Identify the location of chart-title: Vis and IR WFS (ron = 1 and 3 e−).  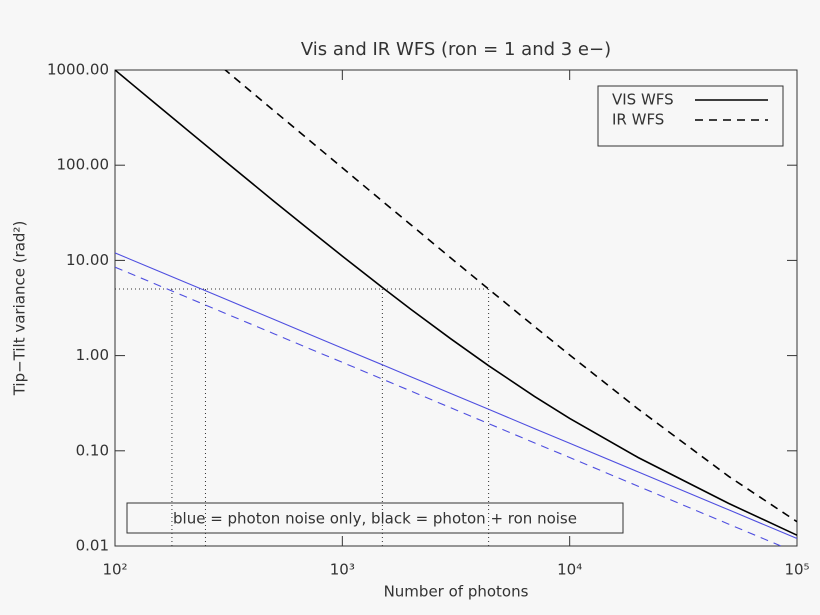
(456, 49).